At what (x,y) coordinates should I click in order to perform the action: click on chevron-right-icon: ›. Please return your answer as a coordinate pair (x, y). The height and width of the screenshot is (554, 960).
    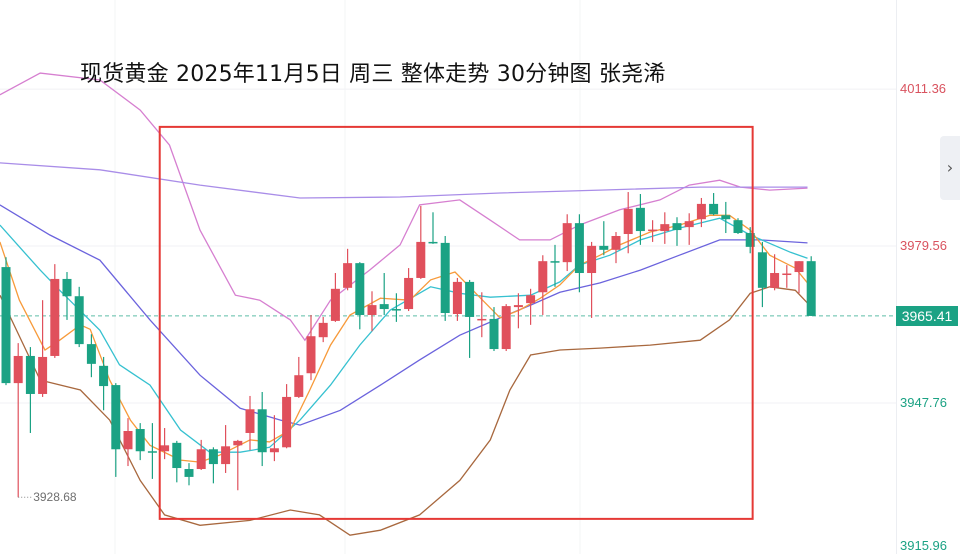
    Looking at the image, I should click on (950, 167).